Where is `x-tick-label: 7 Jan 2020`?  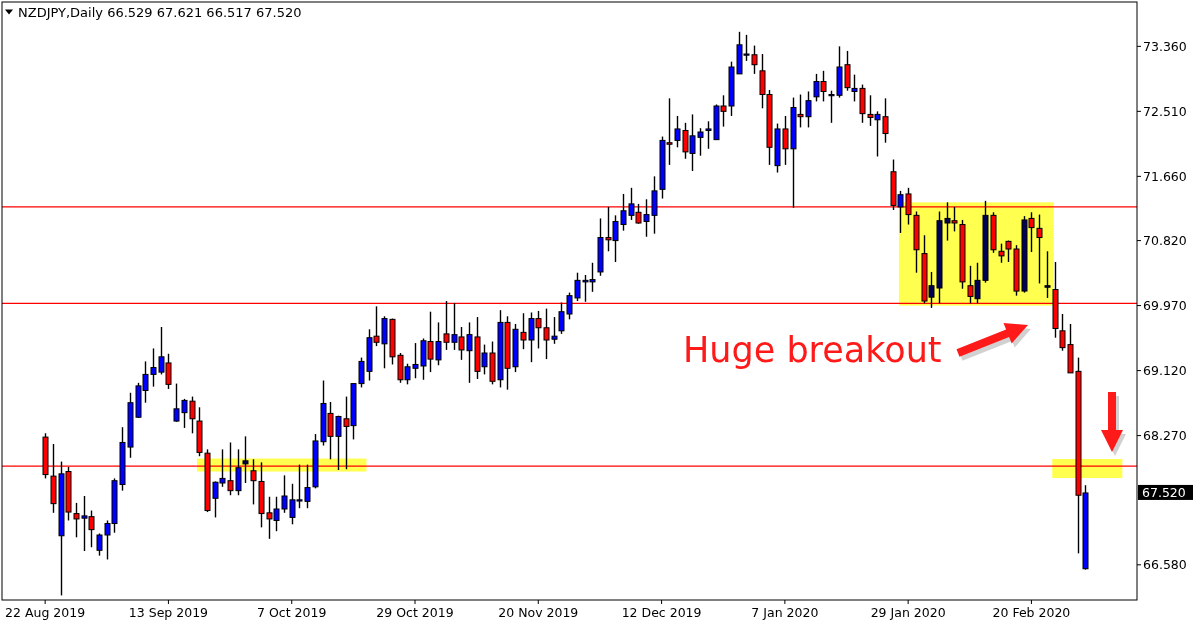
x-tick-label: 7 Jan 2020 is located at coordinates (785, 612).